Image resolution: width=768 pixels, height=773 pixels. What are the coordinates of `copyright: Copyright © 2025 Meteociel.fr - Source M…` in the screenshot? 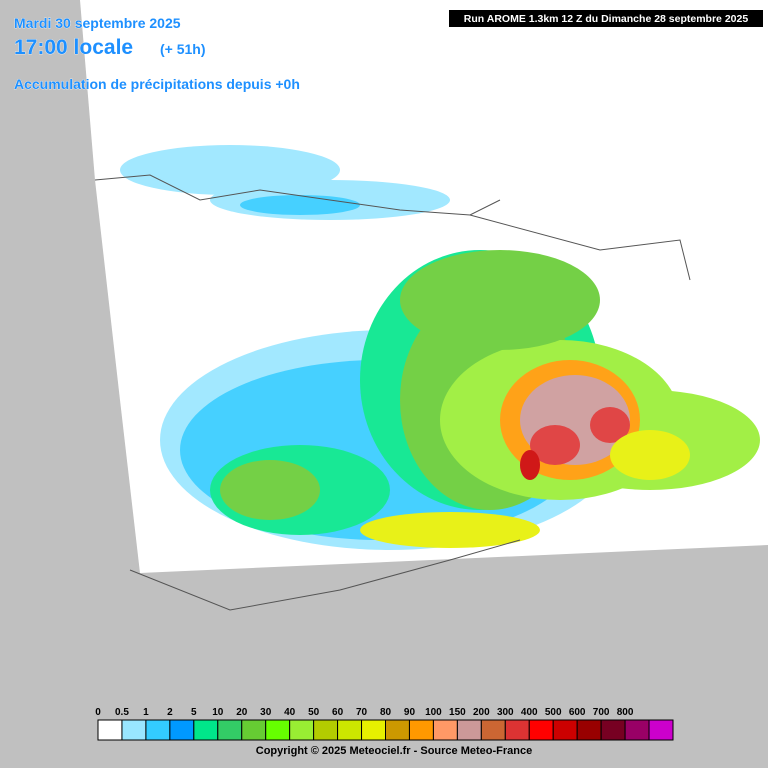 It's located at (394, 751).